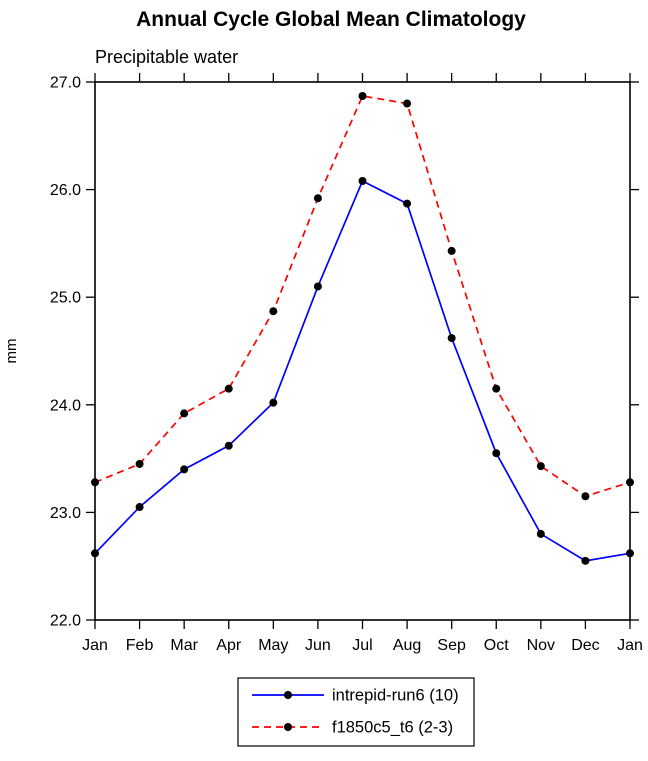 This screenshot has width=648, height=761. I want to click on x-tick-label: Oct, so click(496, 645).